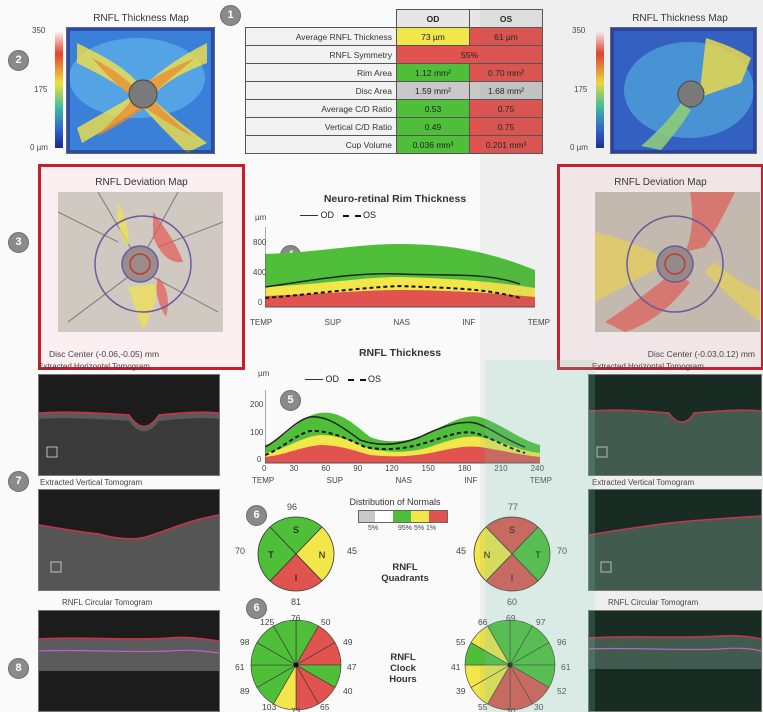 This screenshot has height=712, width=763. Describe the element at coordinates (403, 668) in the screenshot. I see `clock-label: RNFL Clock Hours` at that location.